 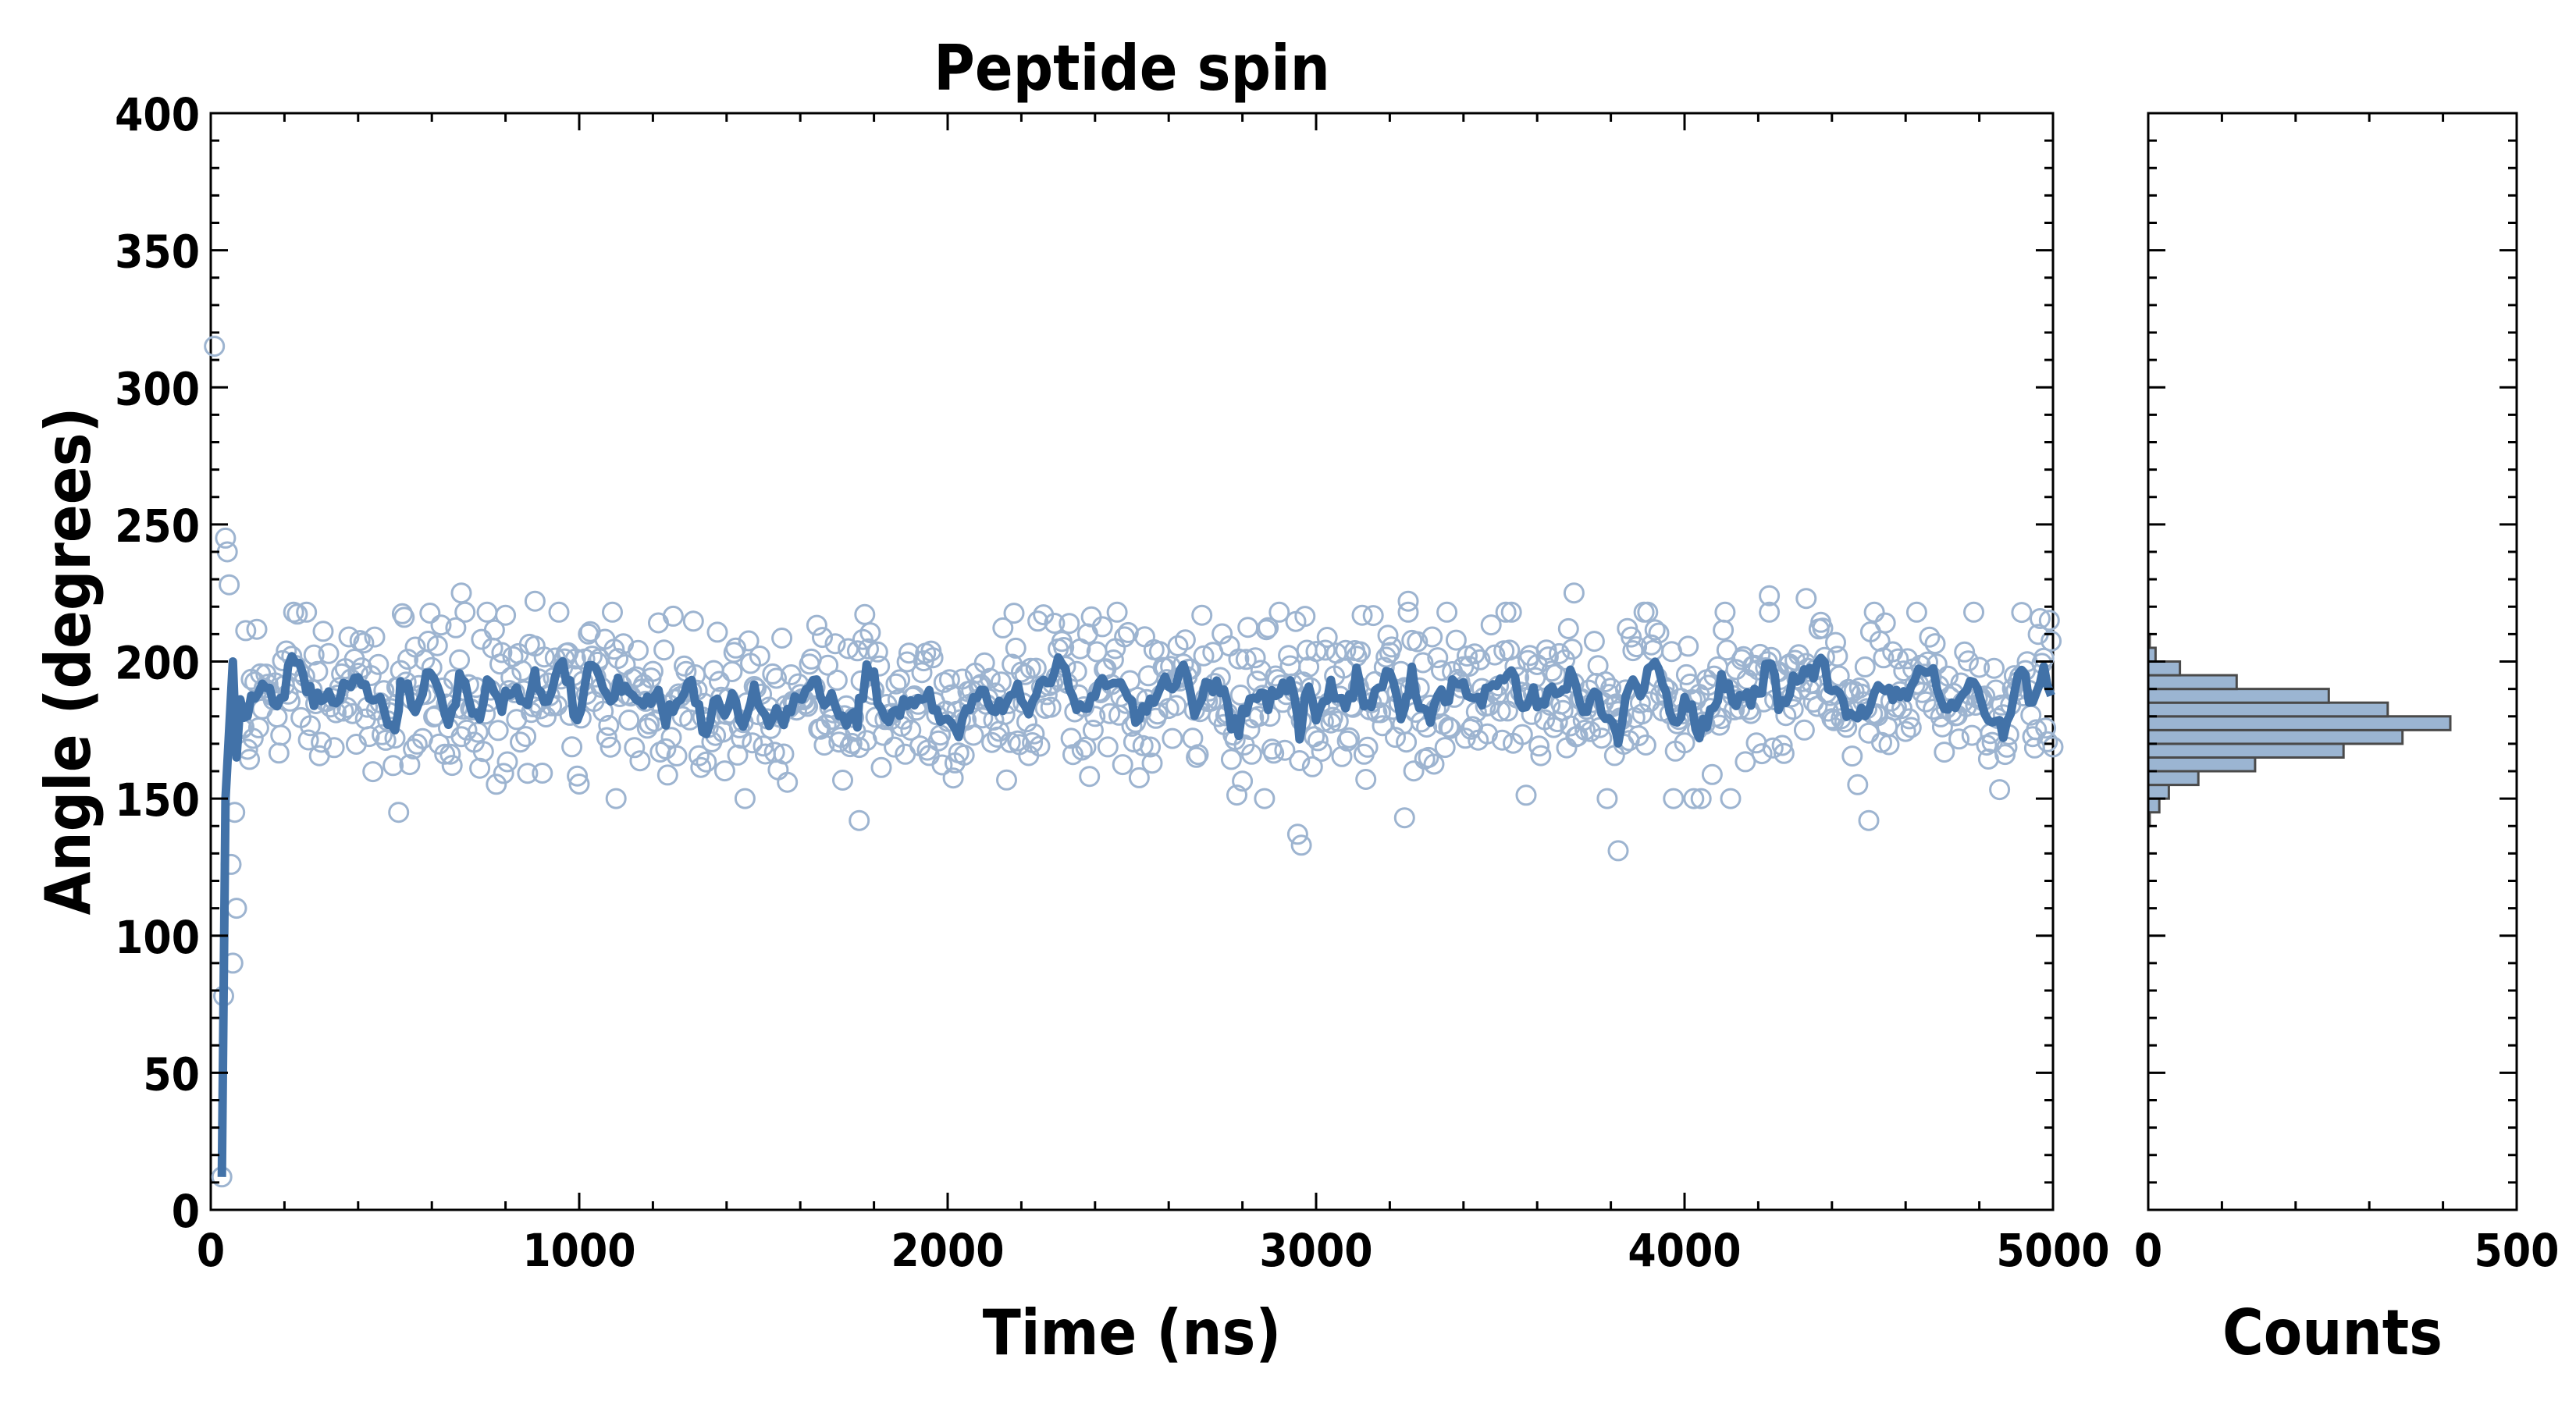 I want to click on histogram-frame, so click(x=2332, y=661).